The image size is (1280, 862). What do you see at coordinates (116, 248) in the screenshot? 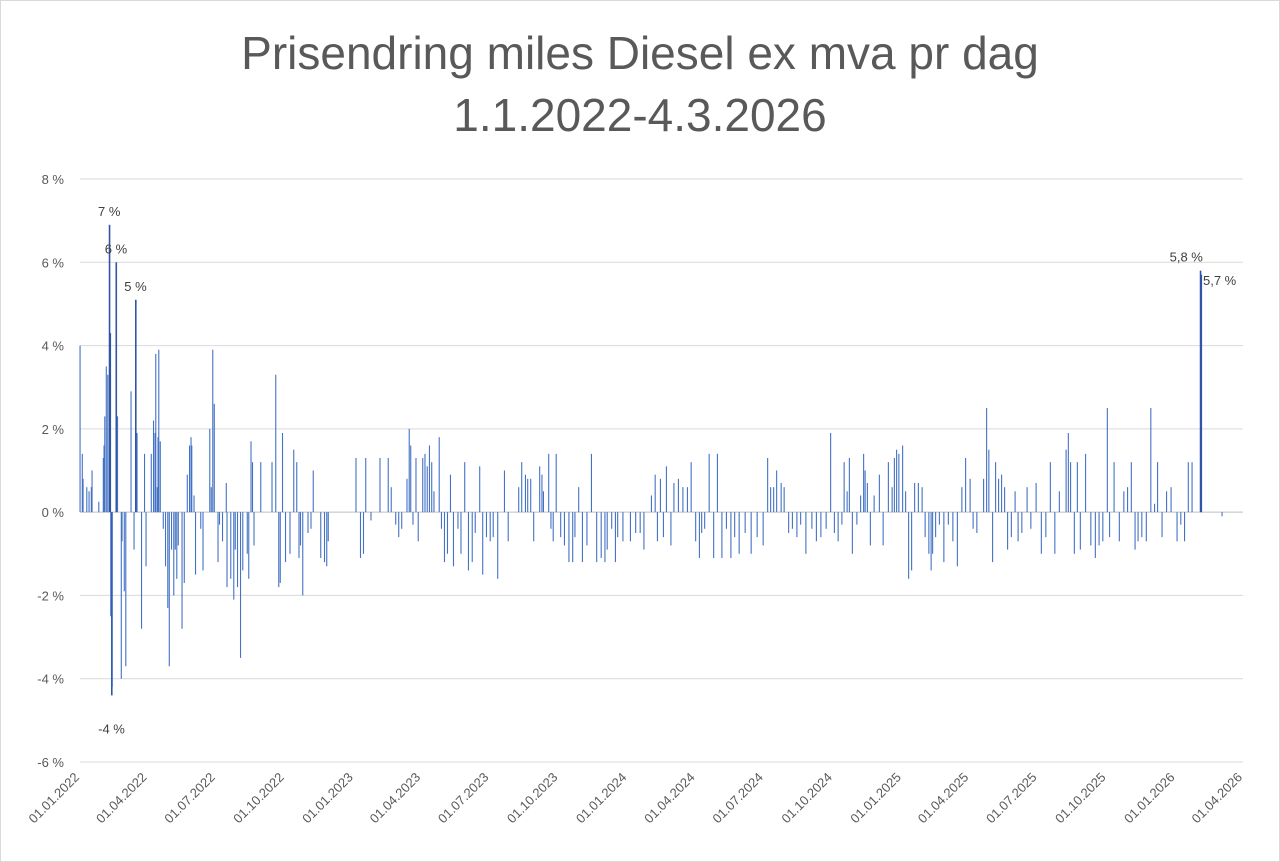
I see `data-label: 6 %` at bounding box center [116, 248].